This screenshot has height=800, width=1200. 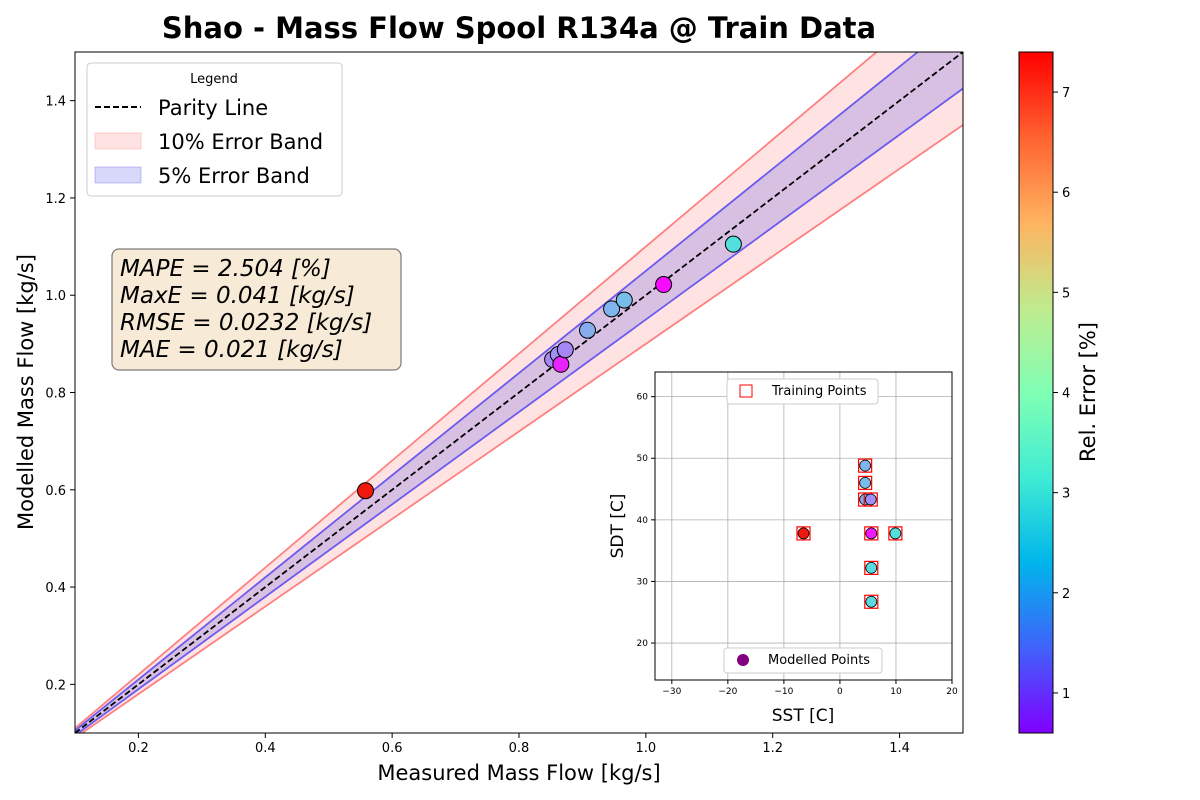 What do you see at coordinates (392, 748) in the screenshot?
I see `x-tick-label: 0.6` at bounding box center [392, 748].